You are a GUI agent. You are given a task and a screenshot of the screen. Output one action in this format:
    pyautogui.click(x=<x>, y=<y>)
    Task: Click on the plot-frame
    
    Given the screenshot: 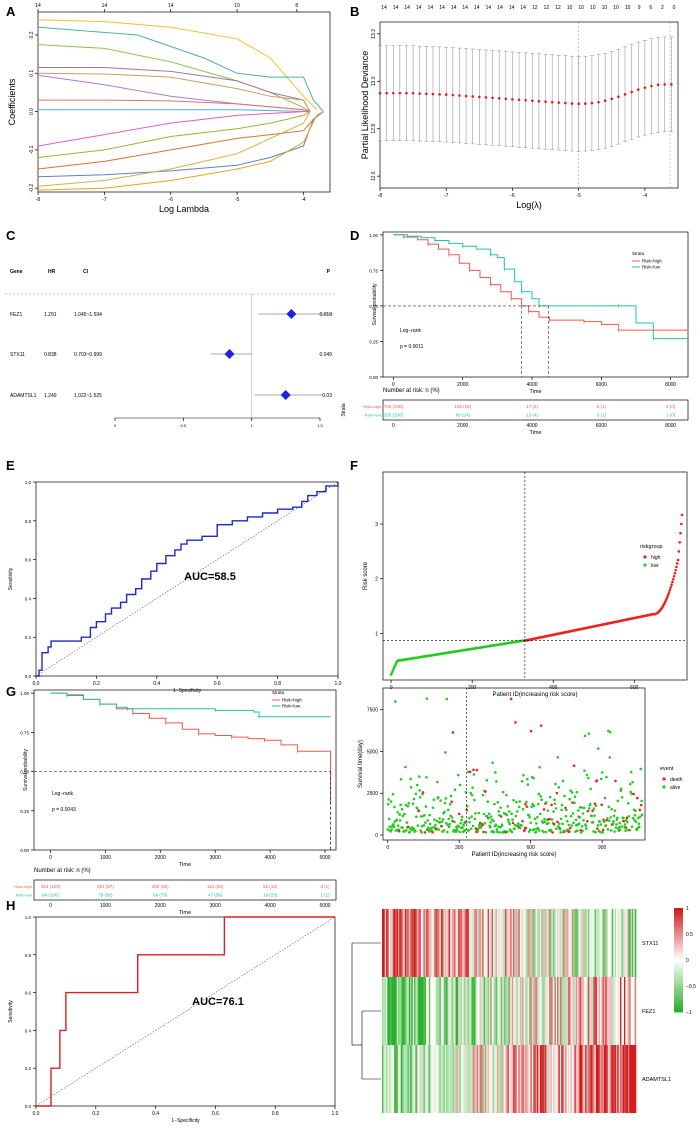 What is the action you would take?
    pyautogui.click(x=529, y=105)
    